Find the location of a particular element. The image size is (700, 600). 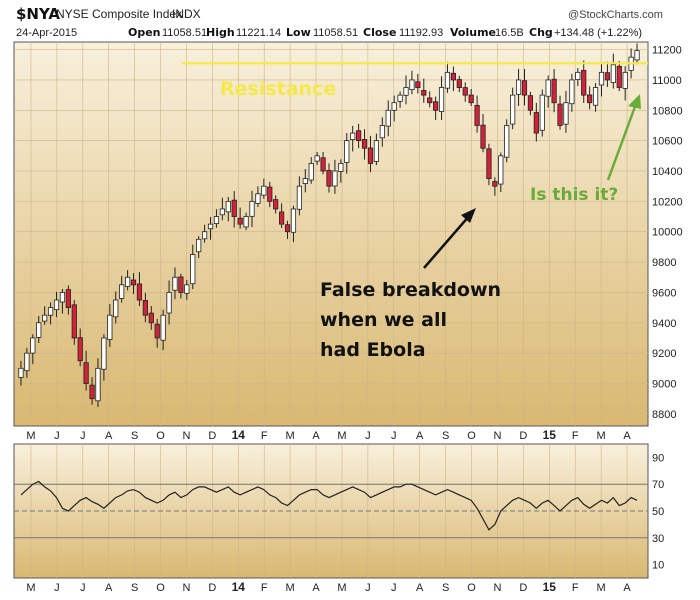

price-tick-label: 11200 is located at coordinates (667, 51).